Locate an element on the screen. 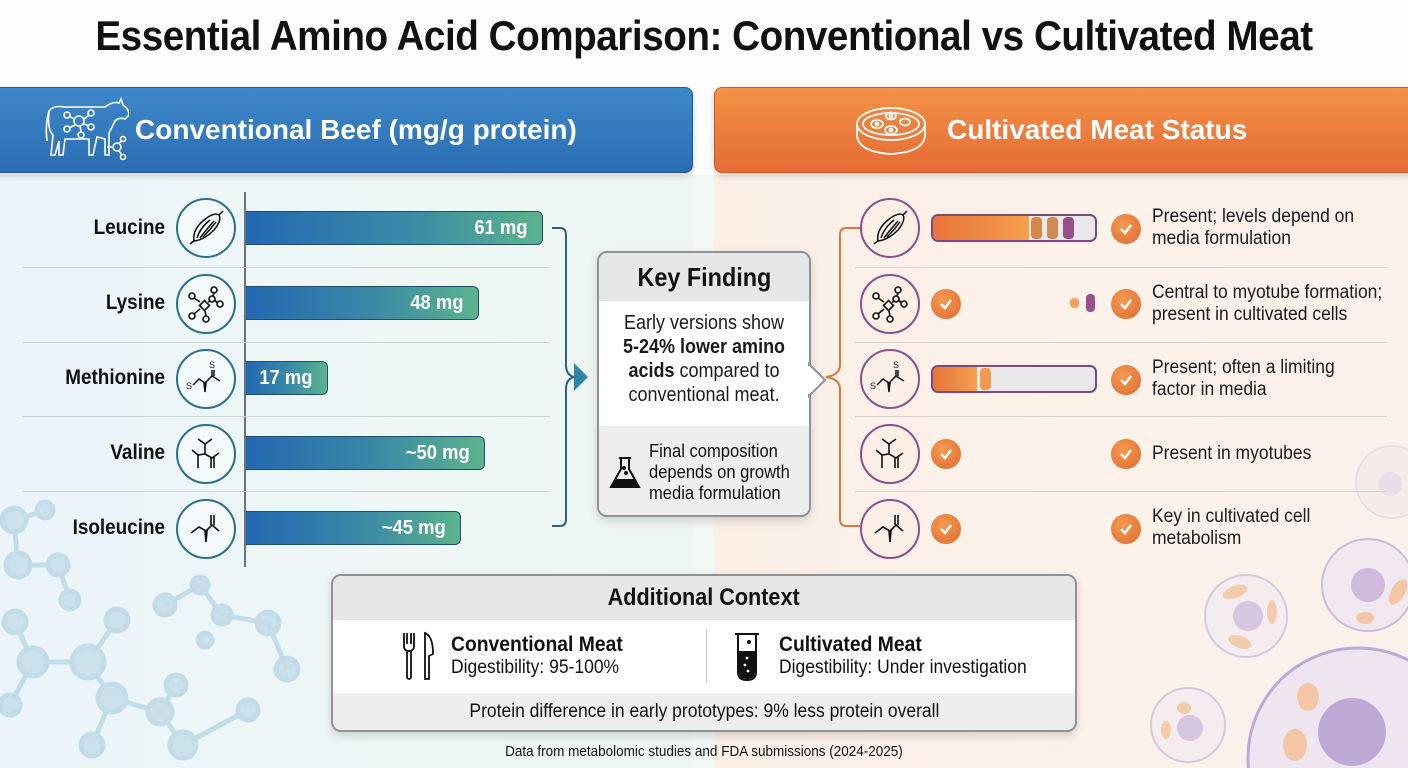  isoleucine-status: Key in cultivated cell metabolism is located at coordinates (1231, 527).